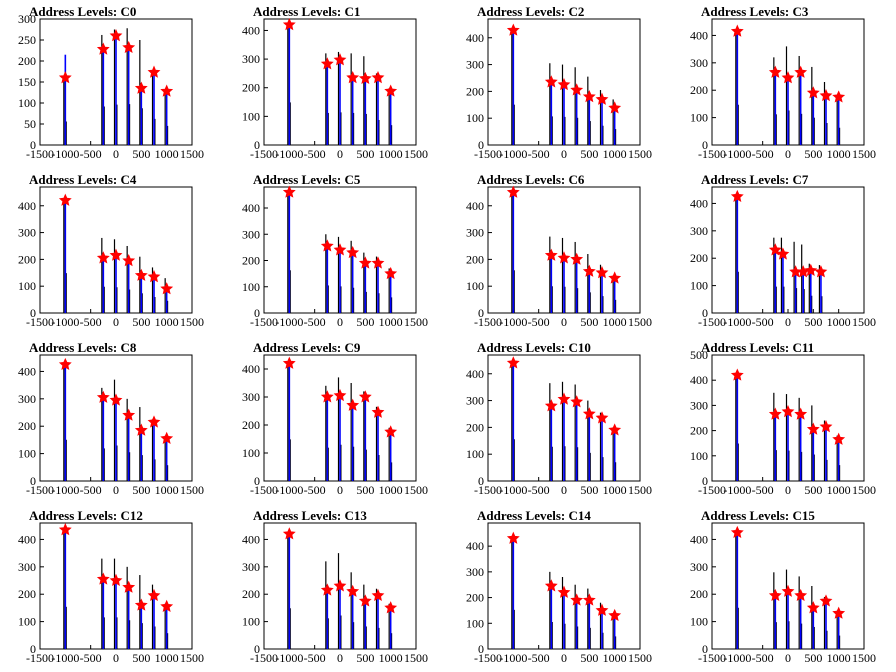 This screenshot has width=896, height=672. I want to click on plot-frame, so click(788, 250).